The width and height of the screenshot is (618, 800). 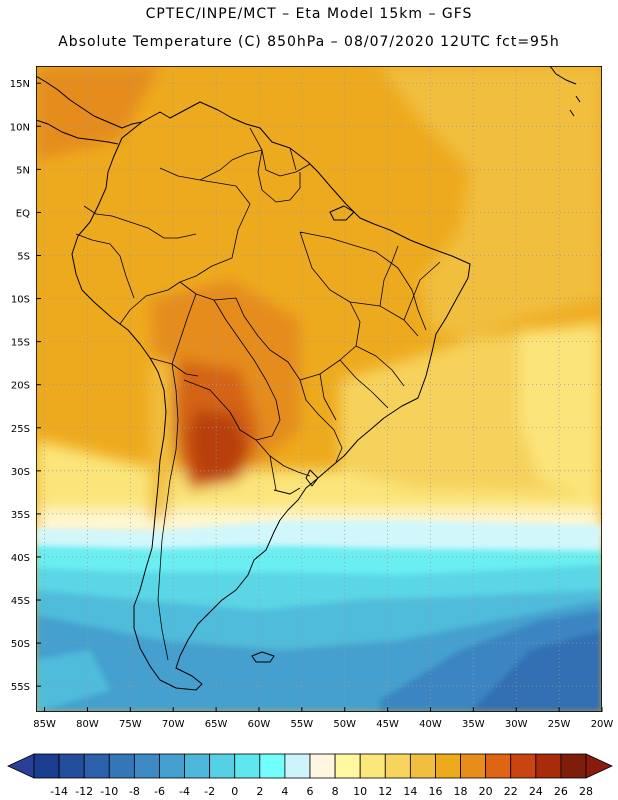 What do you see at coordinates (565, 91) in the screenshot?
I see `caribbean-islands` at bounding box center [565, 91].